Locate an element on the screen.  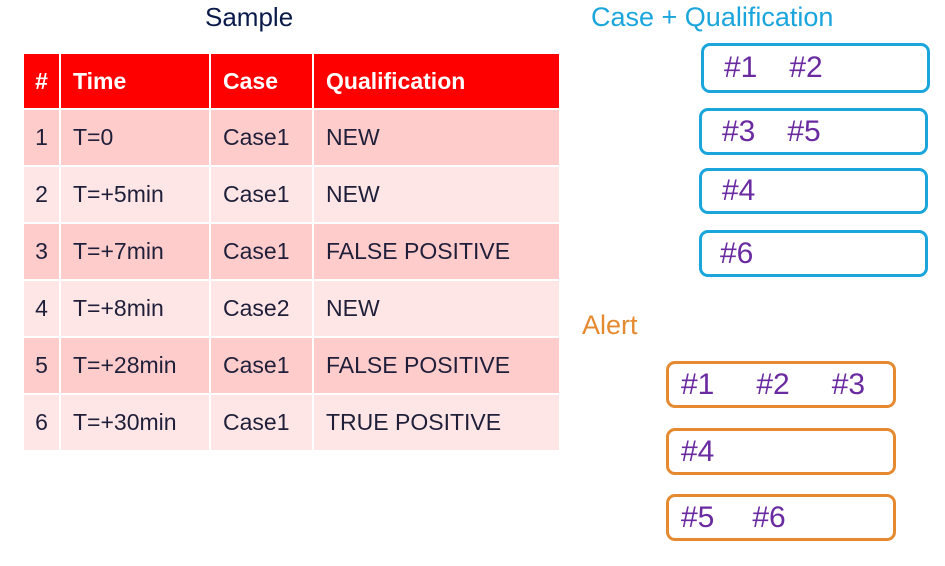
case-qualification-group: #3 #5 is located at coordinates (813, 131).